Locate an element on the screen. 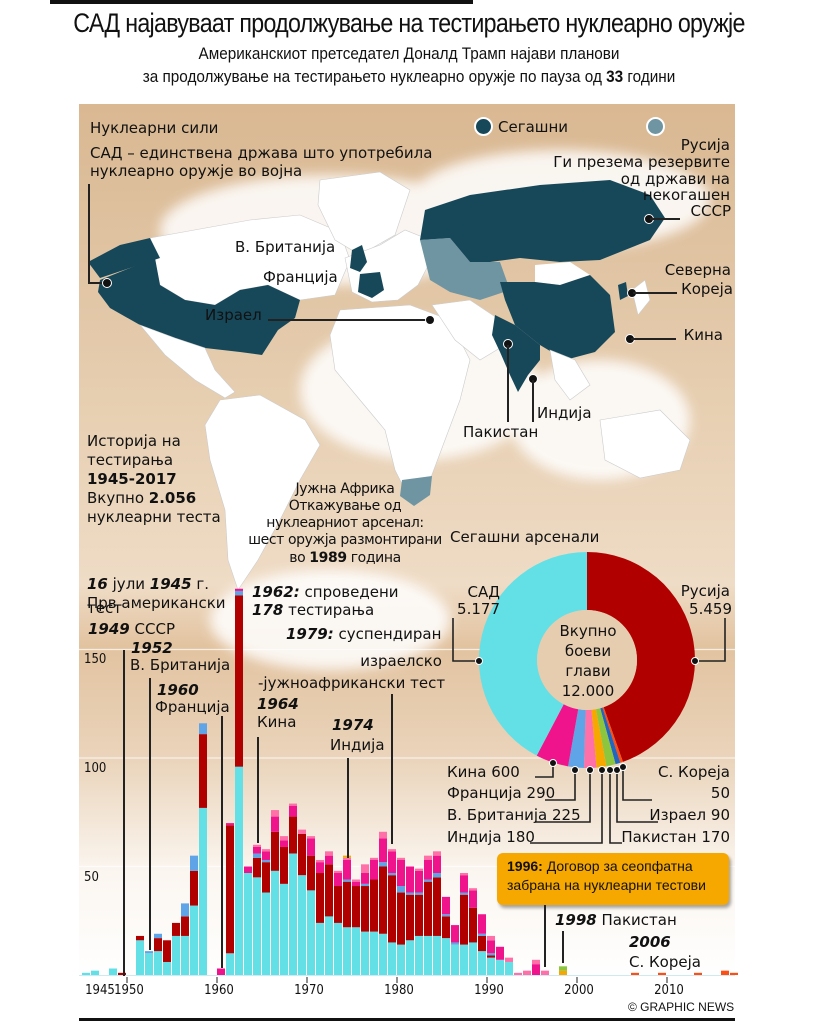 This screenshot has width=818, height=1024. usa-marker is located at coordinates (107, 283).